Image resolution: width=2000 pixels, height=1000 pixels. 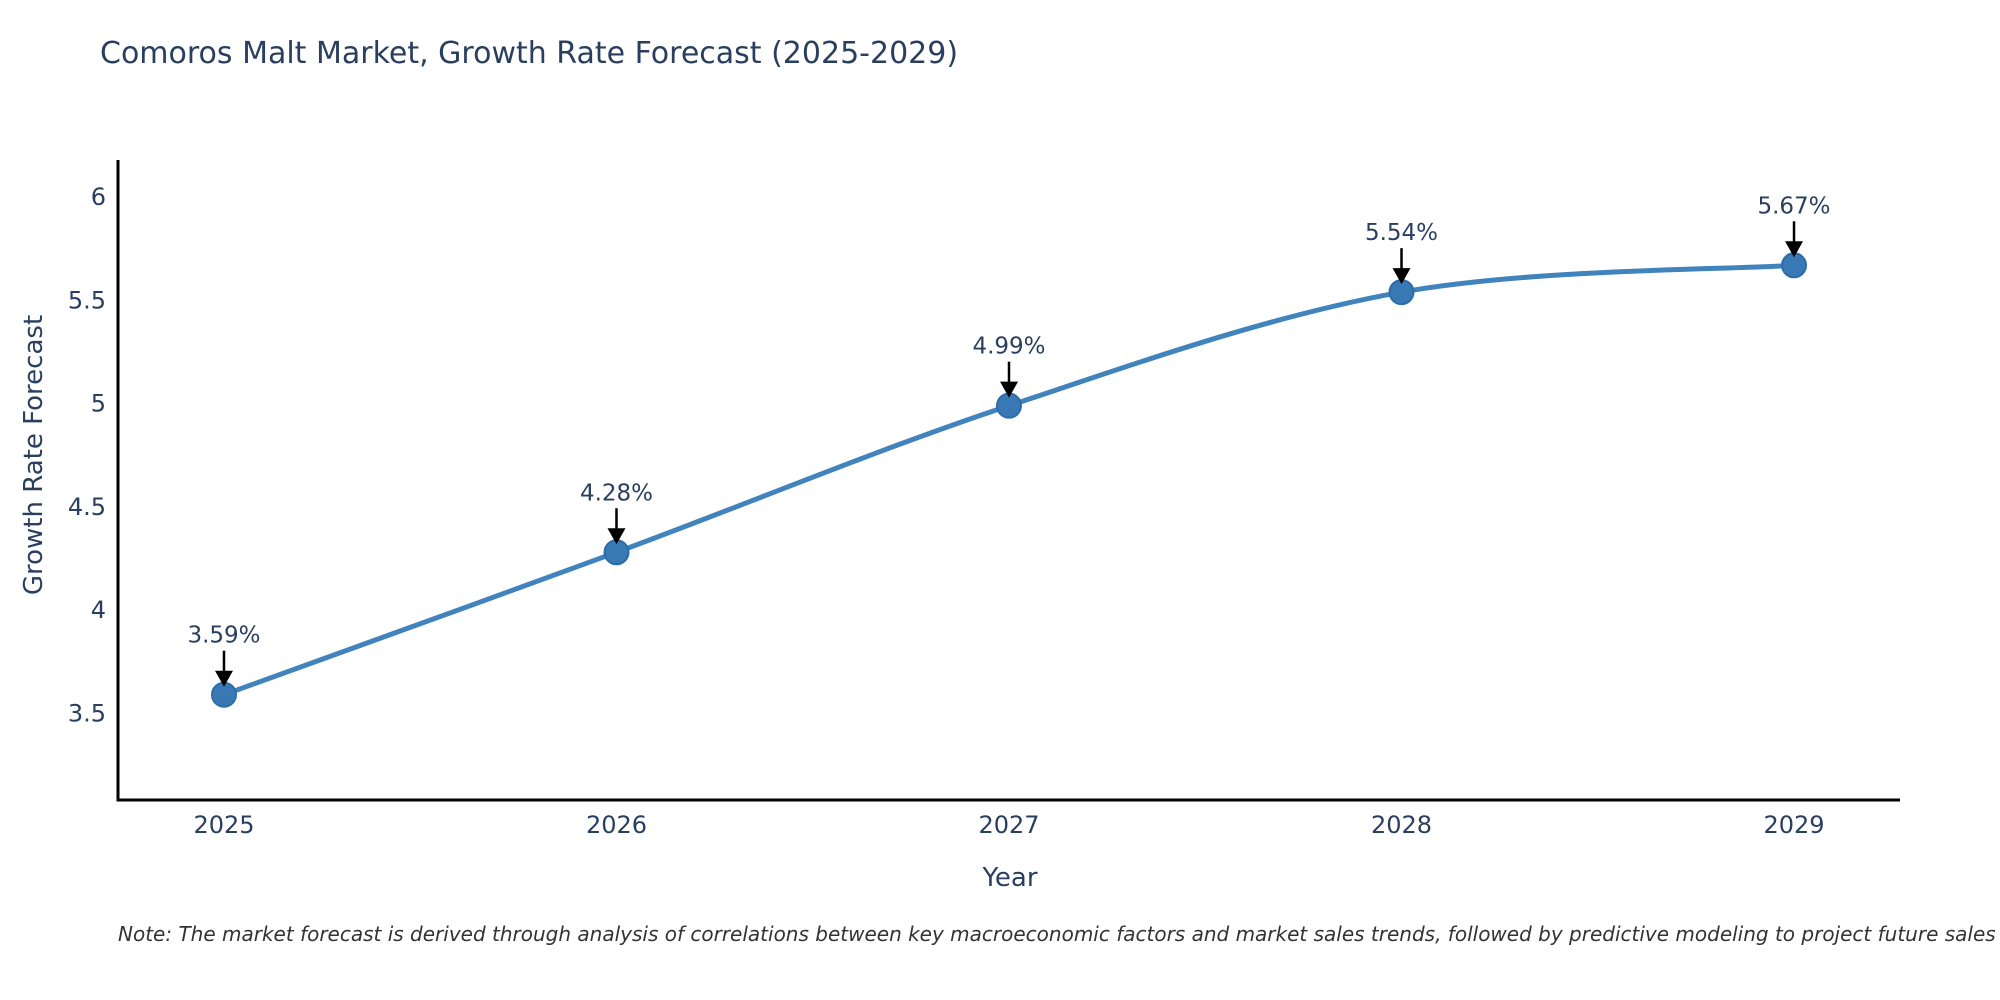 What do you see at coordinates (1401, 825) in the screenshot?
I see `x-tick-label: 2028` at bounding box center [1401, 825].